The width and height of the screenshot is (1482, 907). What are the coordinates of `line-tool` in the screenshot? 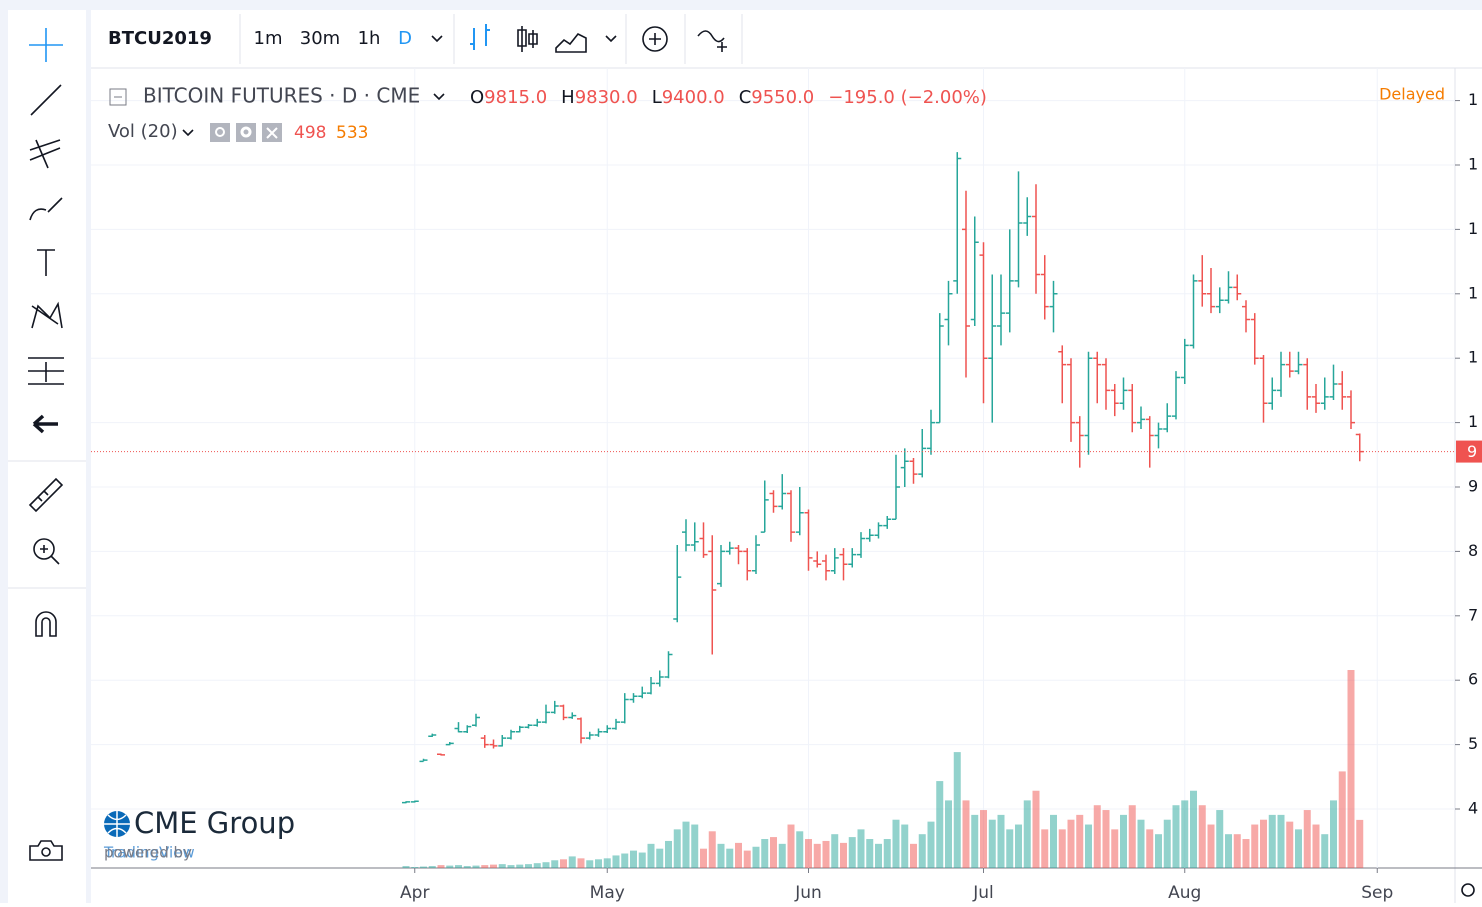 It's located at (46, 100).